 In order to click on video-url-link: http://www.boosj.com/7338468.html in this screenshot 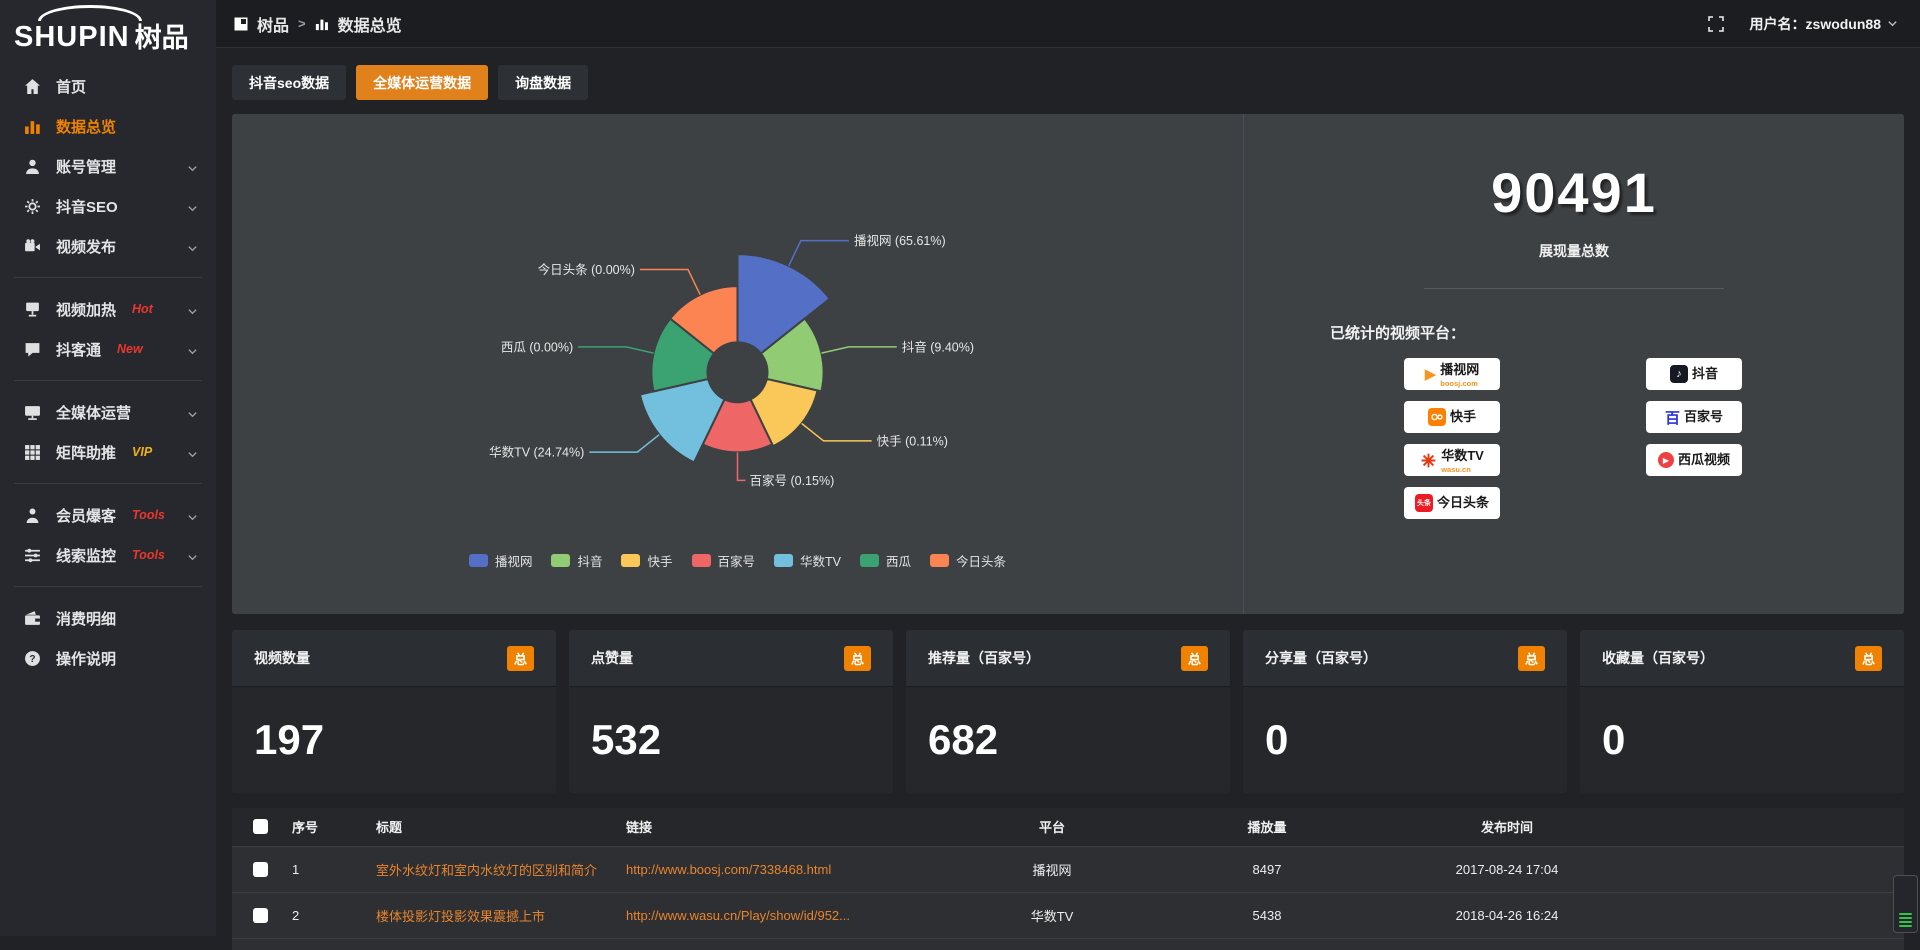, I will do `click(787, 869)`.